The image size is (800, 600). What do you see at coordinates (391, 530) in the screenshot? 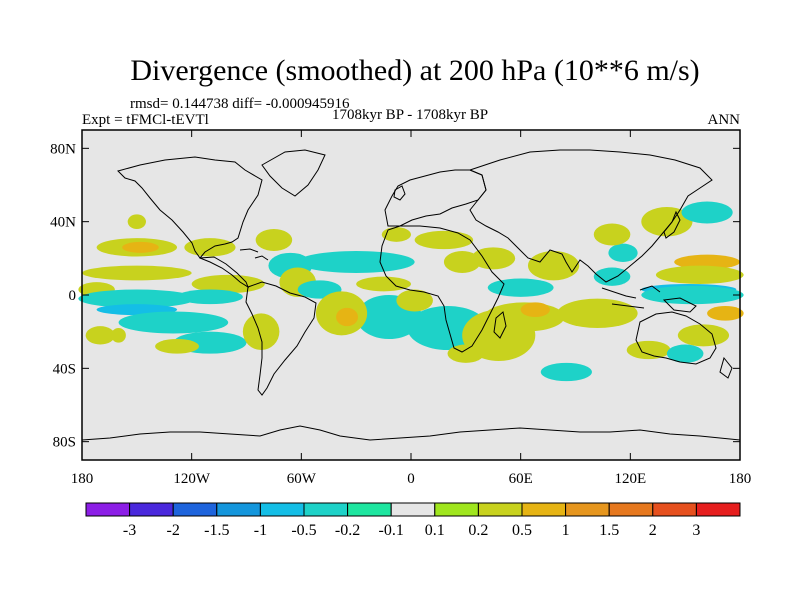
I see `colorbar-label: -0.1` at bounding box center [391, 530].